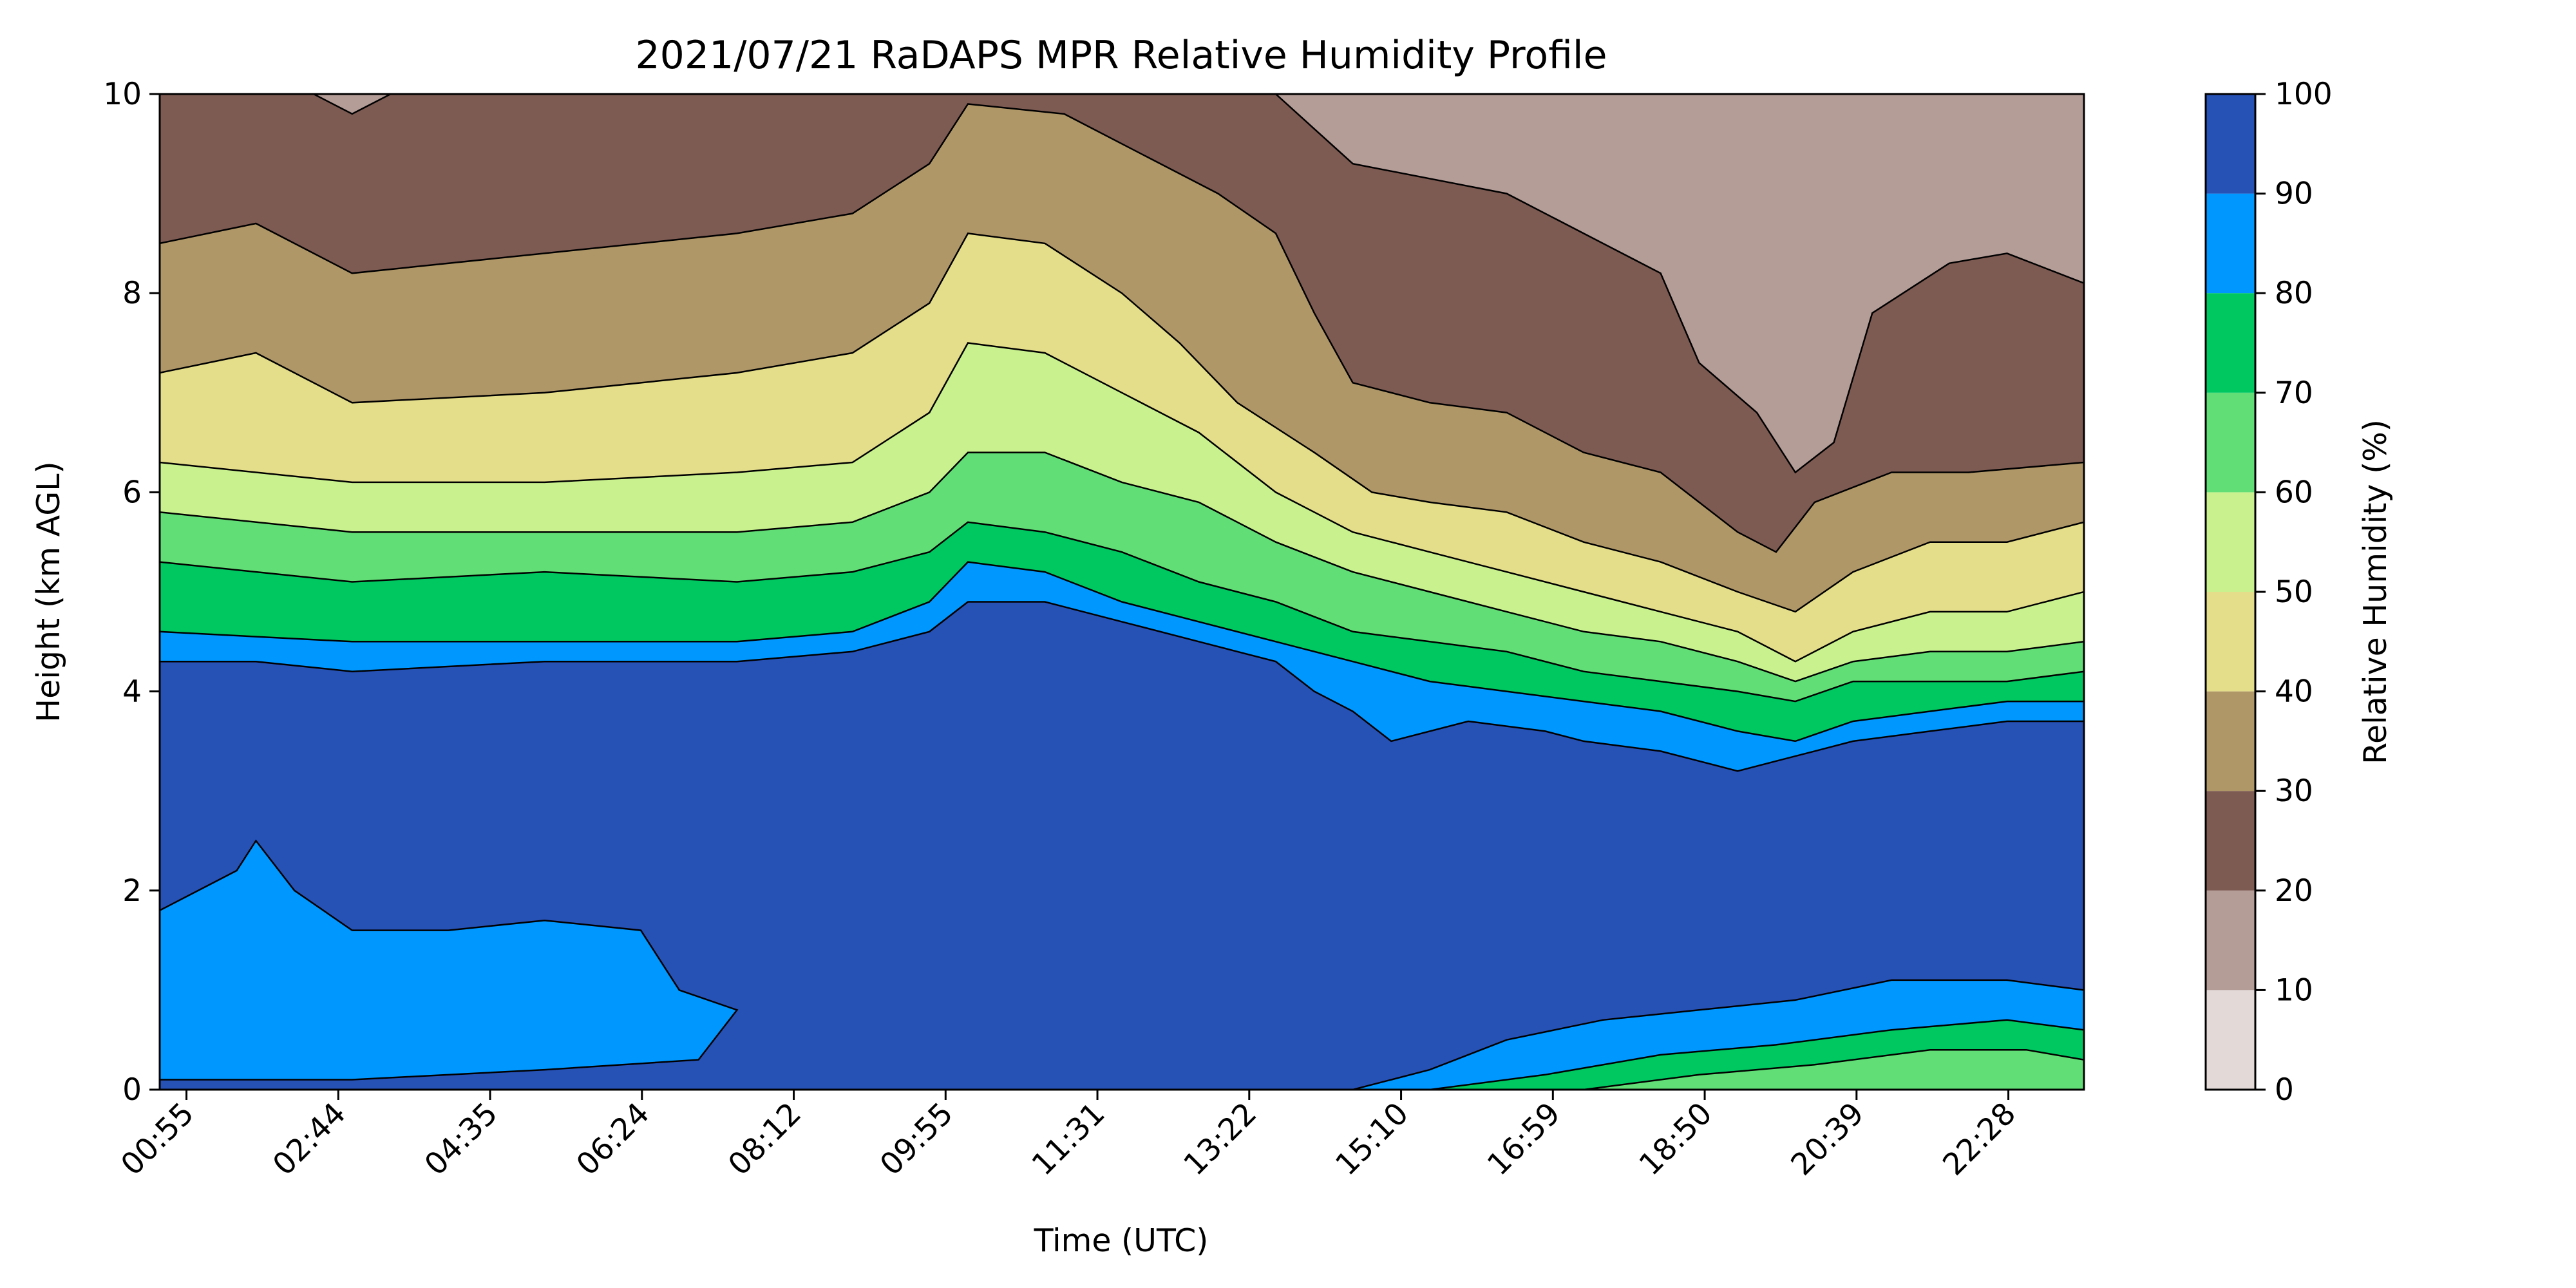 Image resolution: width=2576 pixels, height=1288 pixels. Describe the element at coordinates (1979, 1139) in the screenshot. I see `x-tick-label: 22:28` at that location.